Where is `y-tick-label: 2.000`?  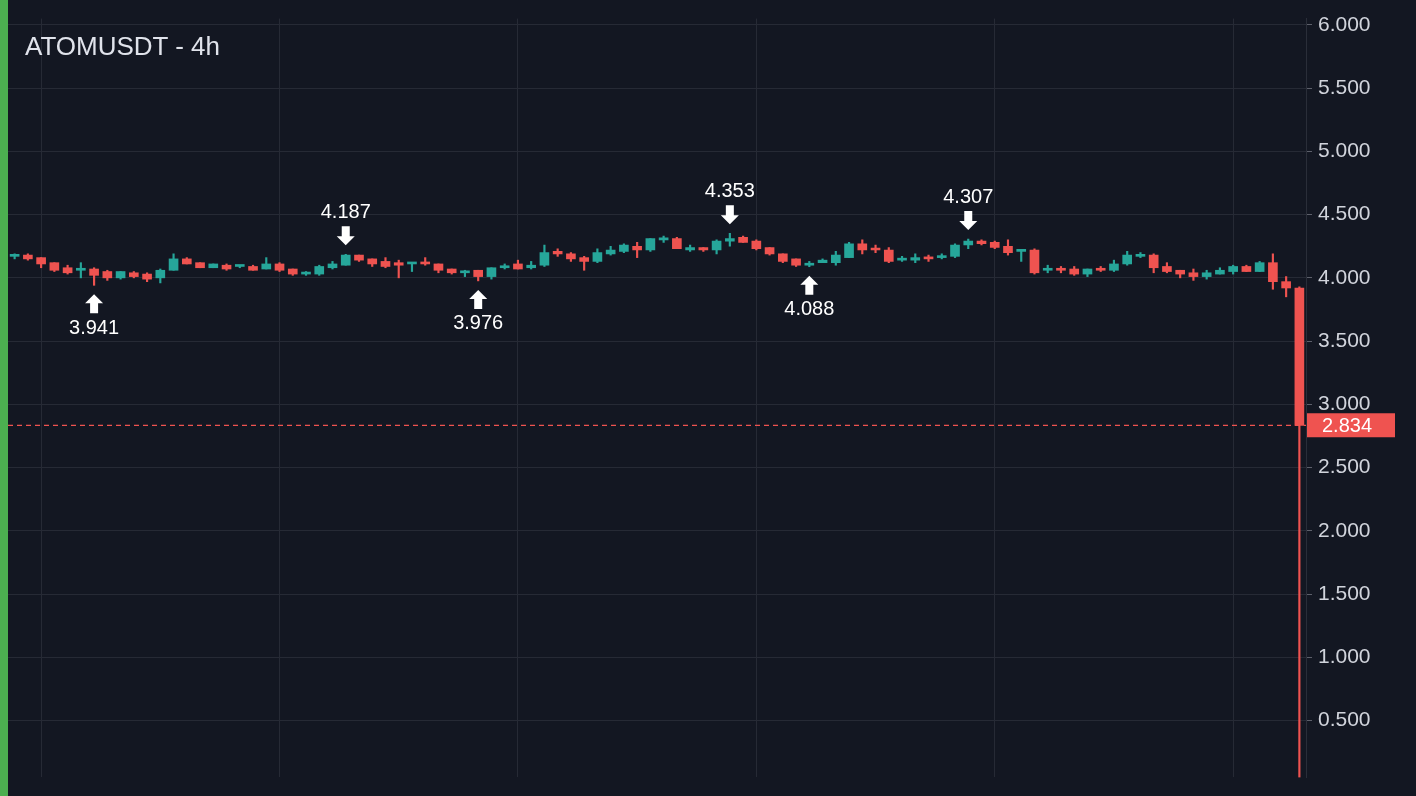
y-tick-label: 2.000 is located at coordinates (1344, 529).